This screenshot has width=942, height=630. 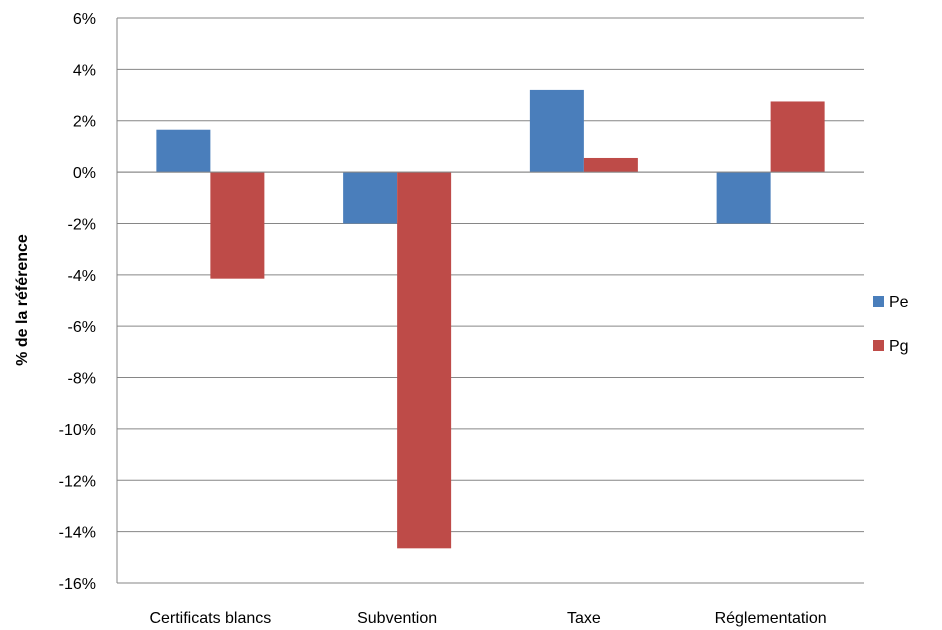 What do you see at coordinates (77, 302) in the screenshot?
I see `y-tick-labels: 6% 4% 2% 0% -2% -4% -6% -8% -10% -12% -14% -16%` at bounding box center [77, 302].